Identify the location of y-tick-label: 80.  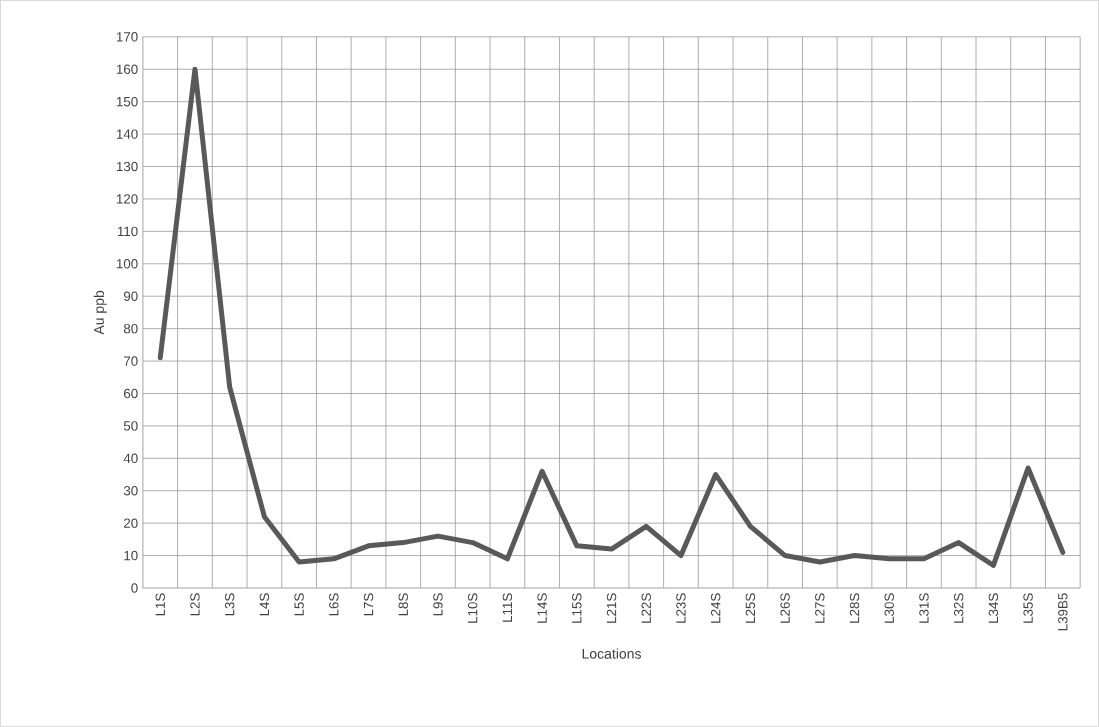
(130, 328).